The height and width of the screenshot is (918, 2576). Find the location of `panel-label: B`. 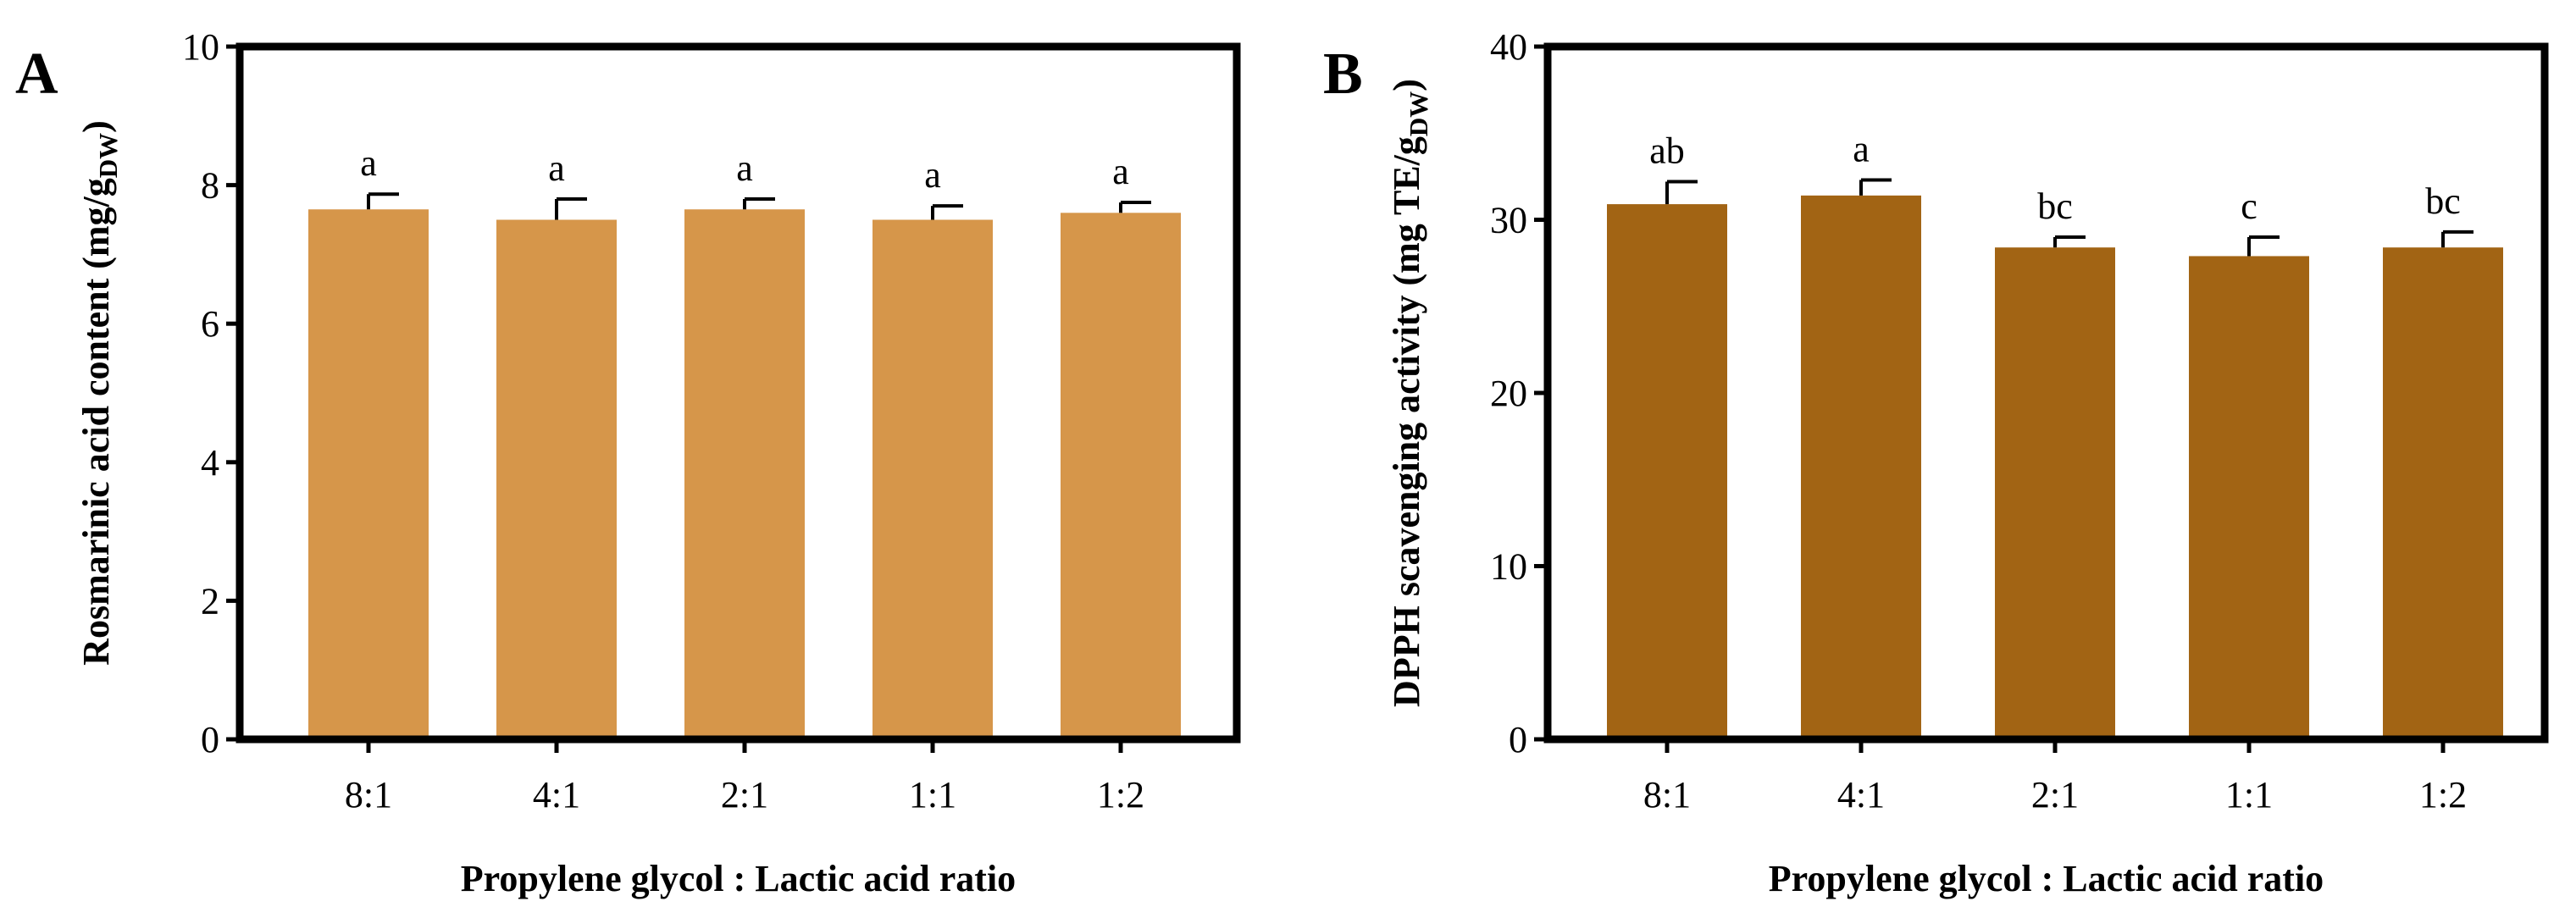

panel-label: B is located at coordinates (1343, 74).